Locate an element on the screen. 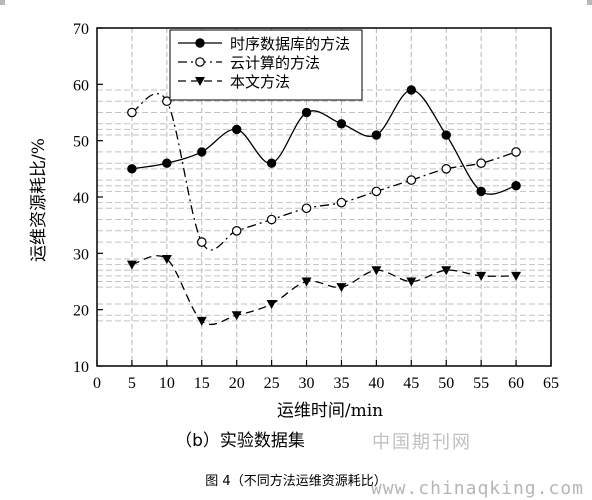 This screenshot has width=592, height=500. legend-label: 时序数据库的方法 is located at coordinates (290, 44).